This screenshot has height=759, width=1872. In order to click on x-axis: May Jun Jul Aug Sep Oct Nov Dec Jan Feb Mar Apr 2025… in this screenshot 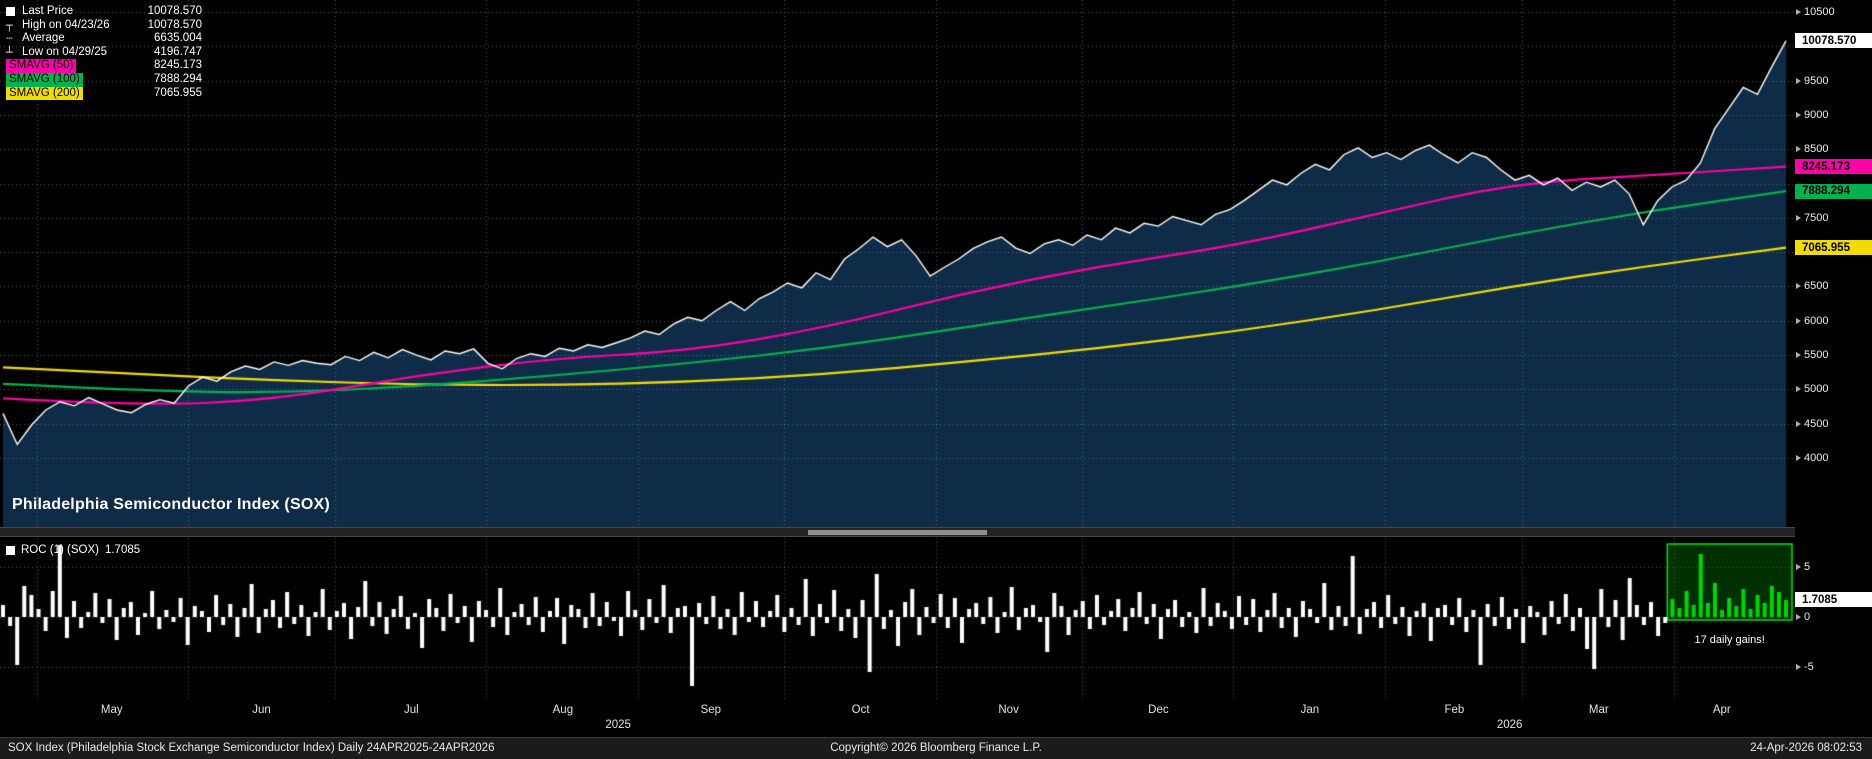, I will do `click(897, 718)`.